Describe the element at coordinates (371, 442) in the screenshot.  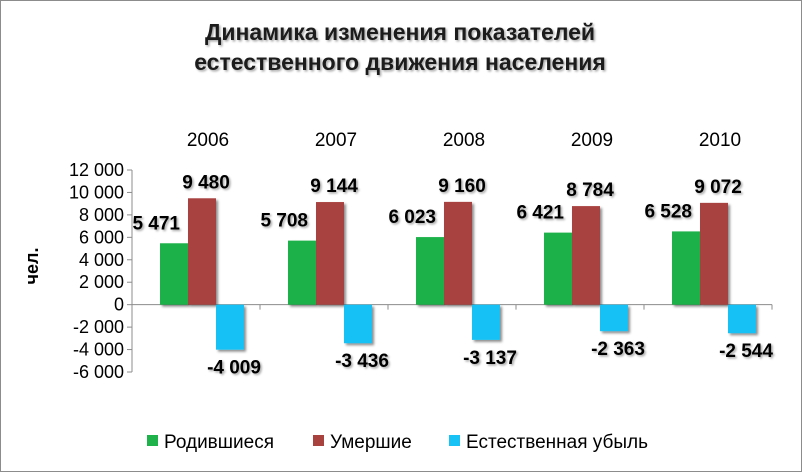
I see `legend-label: Умершие` at that location.